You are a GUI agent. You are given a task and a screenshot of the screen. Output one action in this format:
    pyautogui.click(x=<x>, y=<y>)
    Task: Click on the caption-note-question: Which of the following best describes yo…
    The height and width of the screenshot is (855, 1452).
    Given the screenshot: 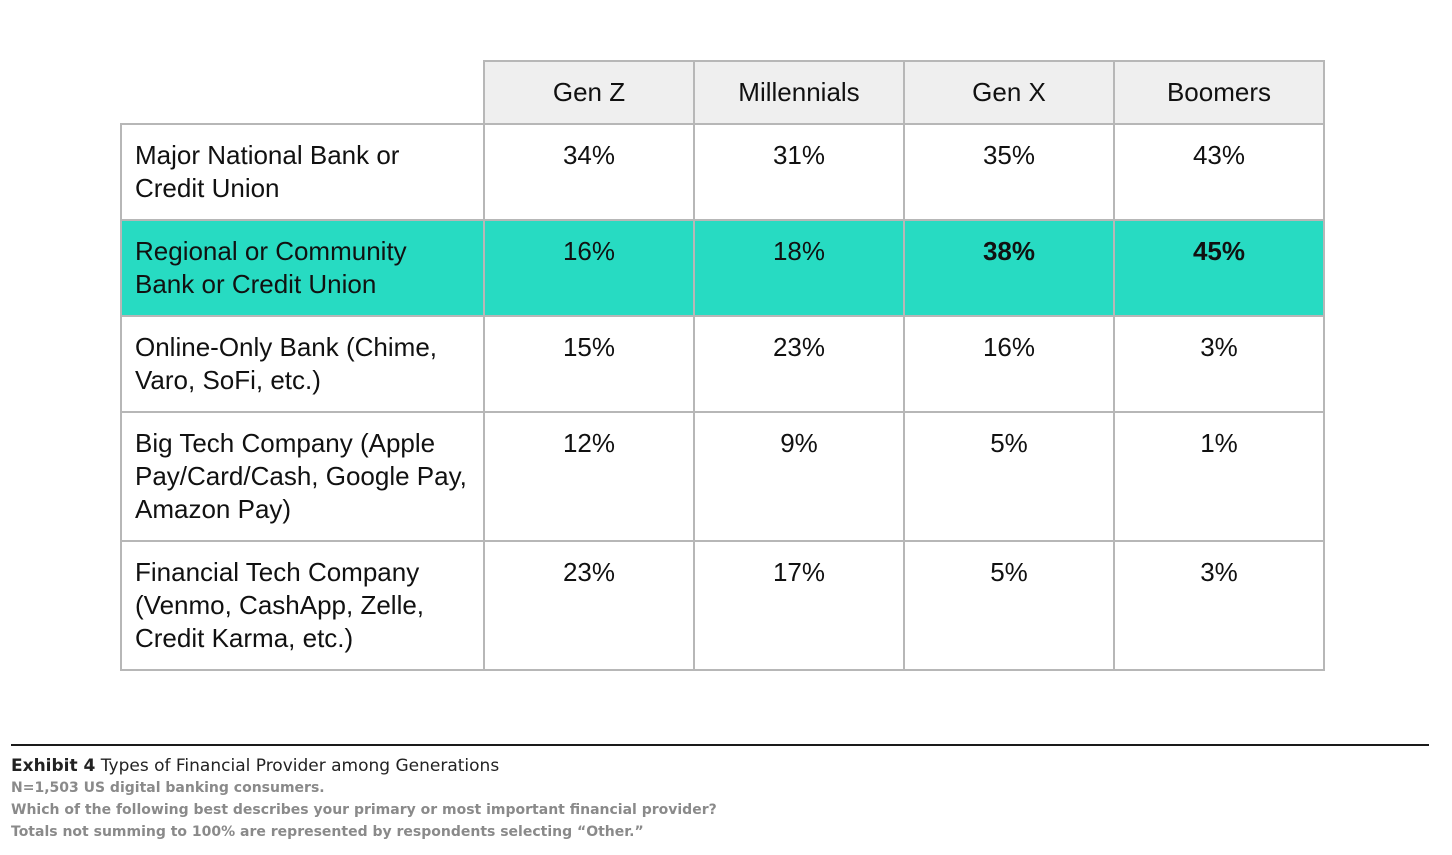 What is the action you would take?
    pyautogui.click(x=364, y=810)
    